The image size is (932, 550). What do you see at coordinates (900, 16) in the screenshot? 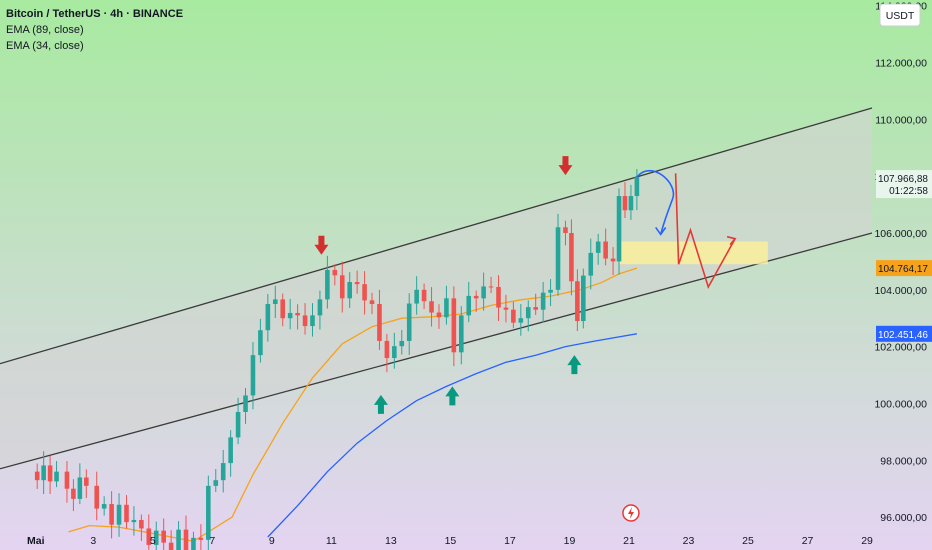
I see `currency-label: USDT` at bounding box center [900, 16].